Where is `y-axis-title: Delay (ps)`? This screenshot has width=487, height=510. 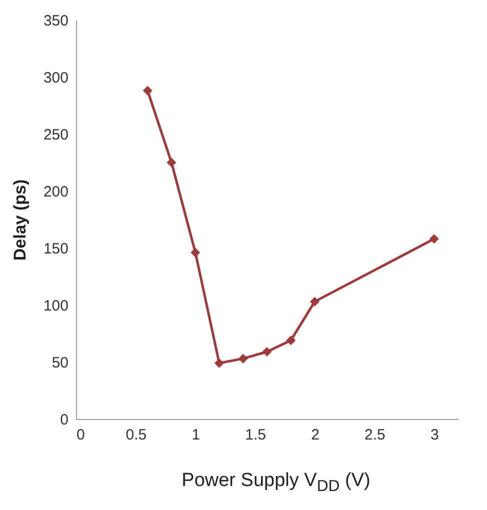
y-axis-title: Delay (ps) is located at coordinates (20, 220).